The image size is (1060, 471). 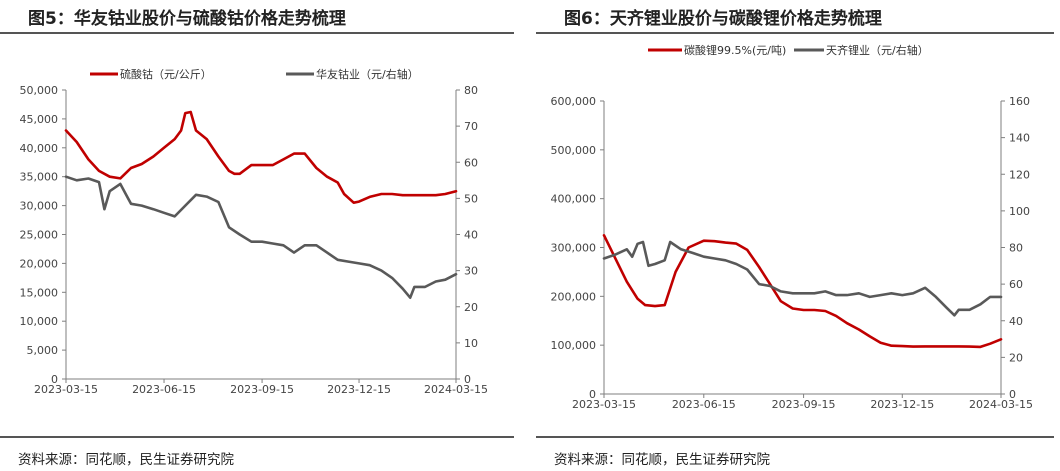 What do you see at coordinates (39, 292) in the screenshot?
I see `y-tick-label-left: 15,000` at bounding box center [39, 292].